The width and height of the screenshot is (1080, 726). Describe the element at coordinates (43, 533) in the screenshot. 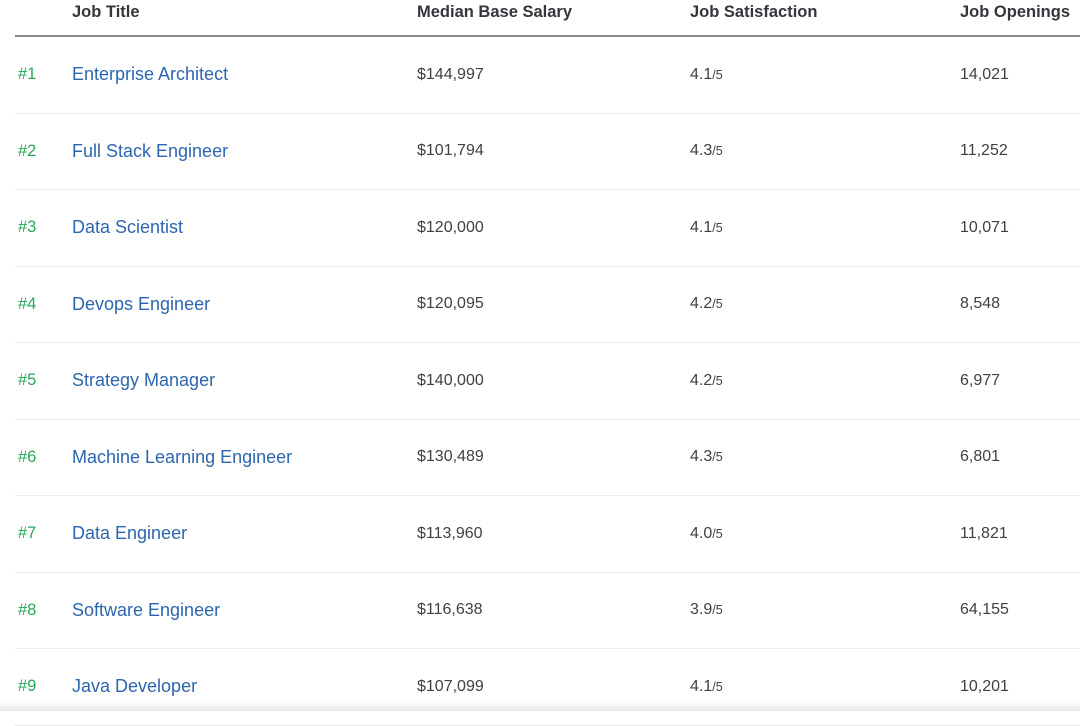

I see `rank-label: #7` at that location.